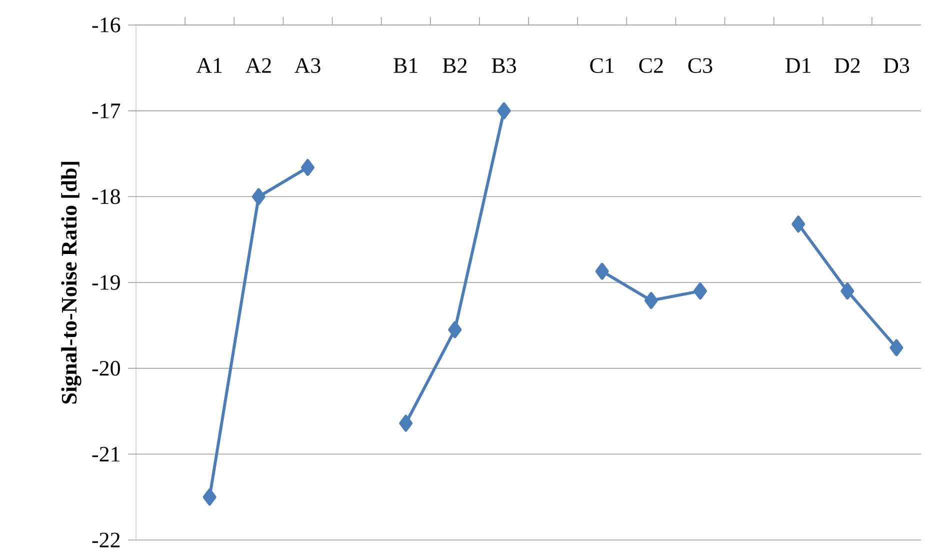  What do you see at coordinates (406, 65) in the screenshot?
I see `x-tick-label: B1` at bounding box center [406, 65].